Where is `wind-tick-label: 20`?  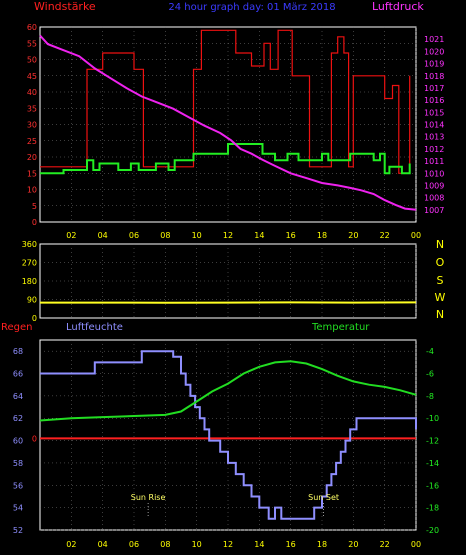
wind-tick-label: 20 is located at coordinates (32, 157).